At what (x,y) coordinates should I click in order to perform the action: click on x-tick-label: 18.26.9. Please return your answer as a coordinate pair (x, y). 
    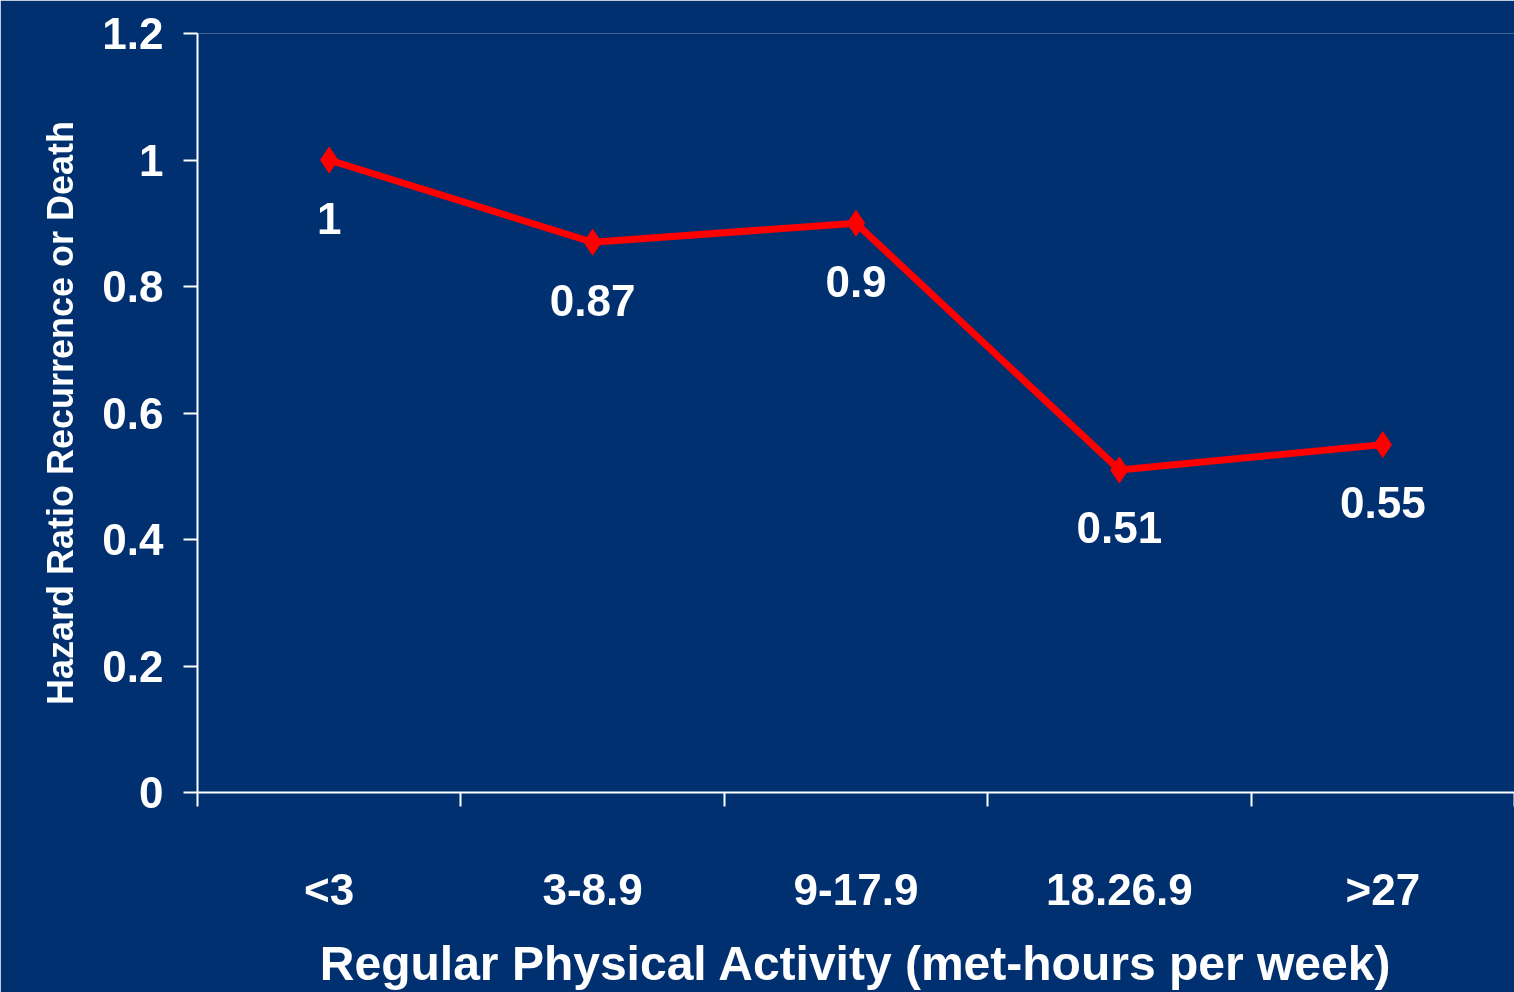
    Looking at the image, I should click on (1119, 889).